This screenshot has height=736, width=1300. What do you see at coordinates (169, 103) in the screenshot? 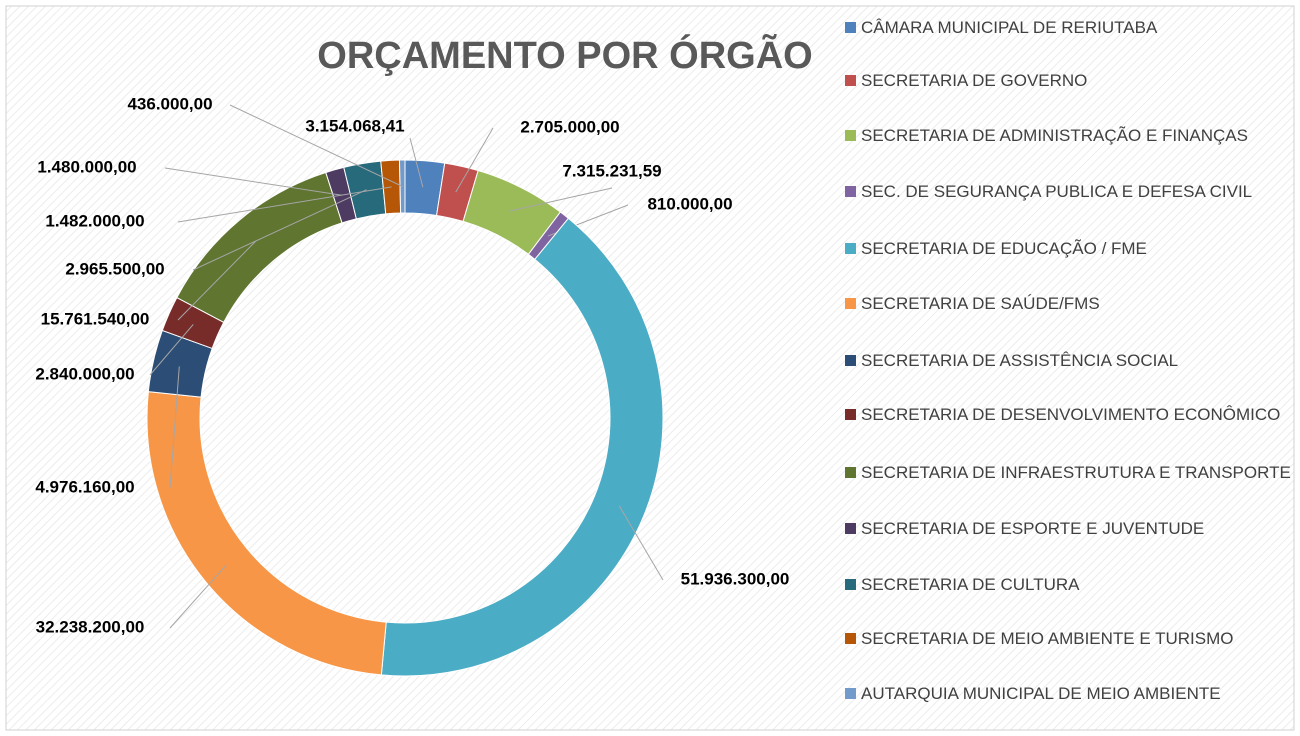
I see `data-label: 436.000,00` at bounding box center [169, 103].